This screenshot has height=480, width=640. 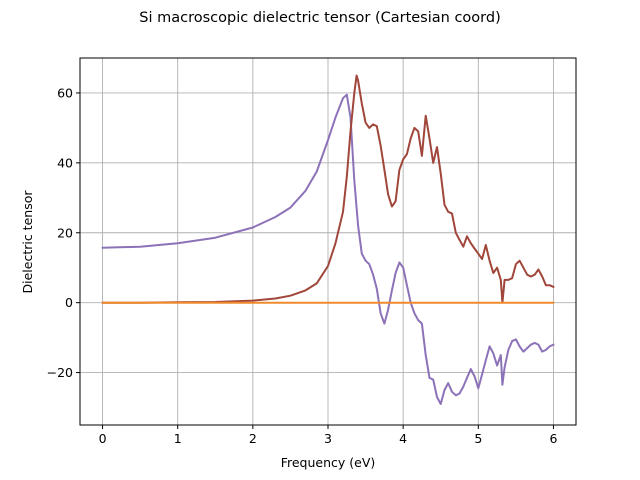 I want to click on y-axis-label: Dielectric tensor, so click(x=27, y=242).